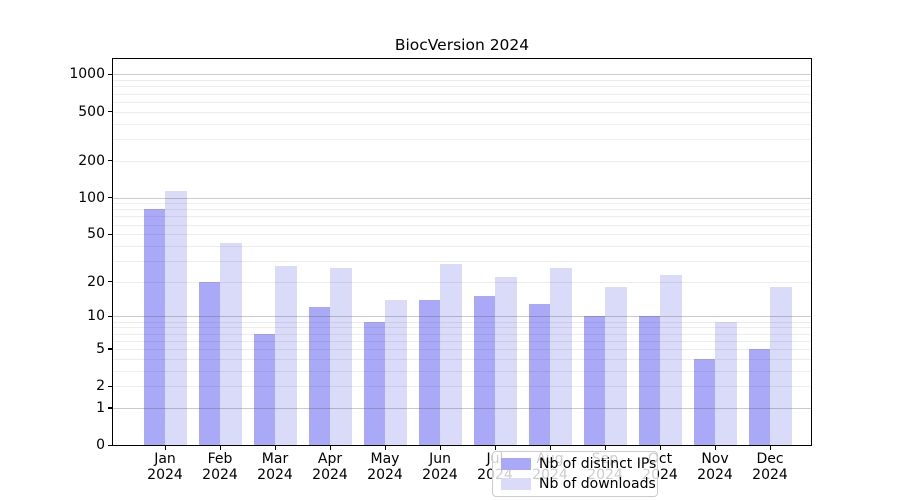 This screenshot has width=900, height=500. What do you see at coordinates (616, 366) in the screenshot?
I see `bar-downloads-sep` at bounding box center [616, 366].